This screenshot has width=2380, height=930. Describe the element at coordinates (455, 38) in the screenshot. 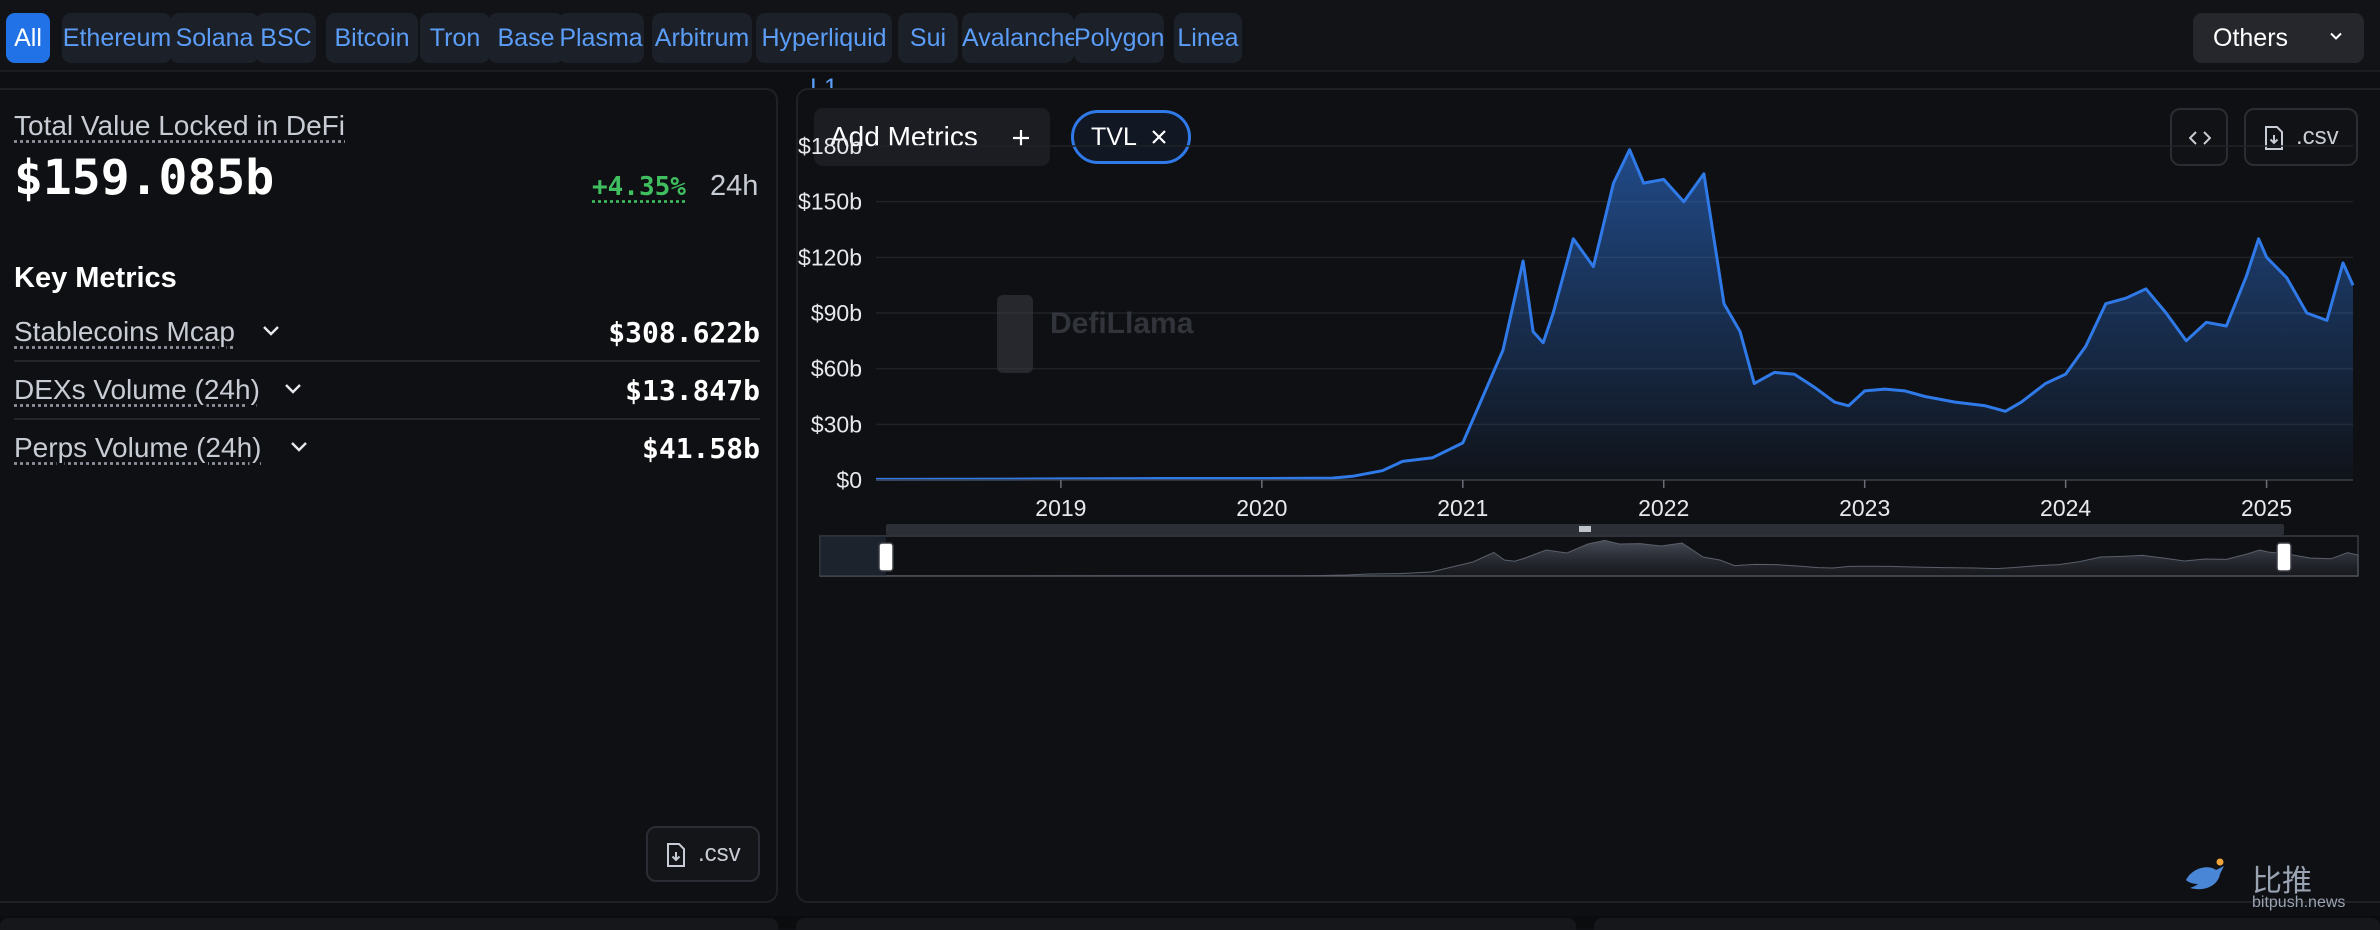

I see `tab-tron: Tron` at that location.